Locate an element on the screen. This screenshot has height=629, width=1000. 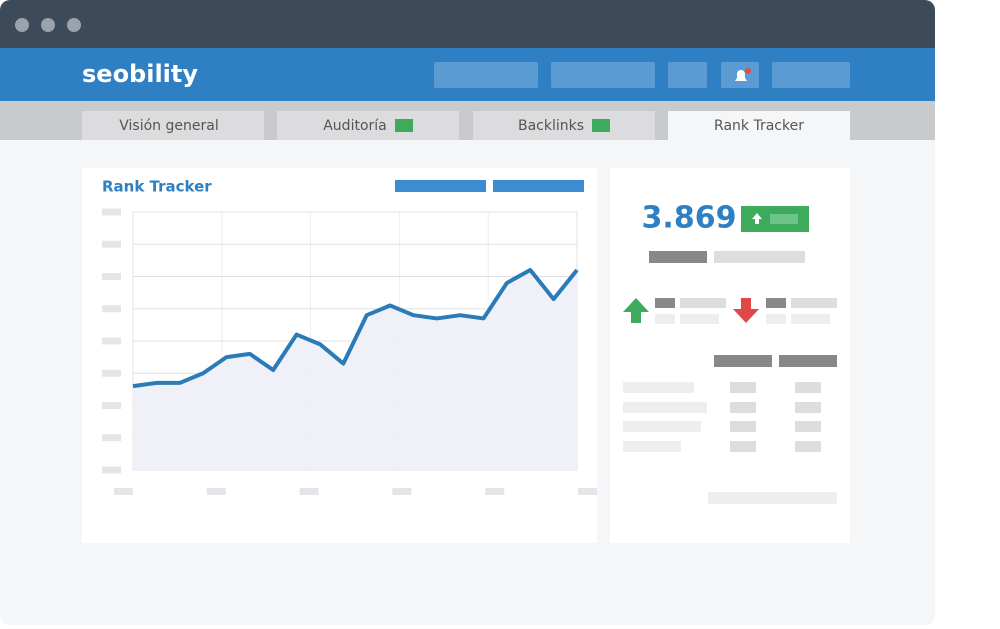
up-arrow is located at coordinates (636, 310).